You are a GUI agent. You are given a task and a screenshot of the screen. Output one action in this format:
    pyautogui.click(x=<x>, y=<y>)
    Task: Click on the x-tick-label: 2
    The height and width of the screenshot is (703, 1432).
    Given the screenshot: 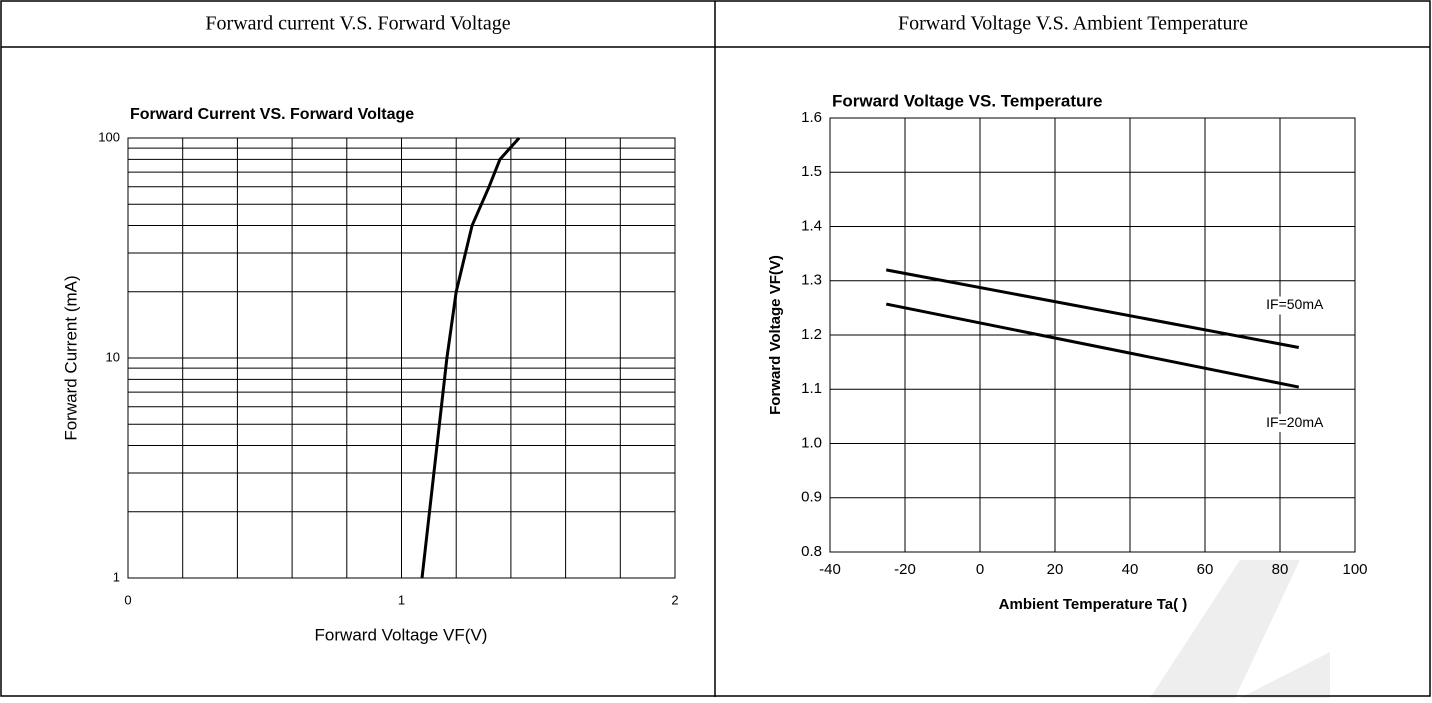 What is the action you would take?
    pyautogui.click(x=674, y=599)
    